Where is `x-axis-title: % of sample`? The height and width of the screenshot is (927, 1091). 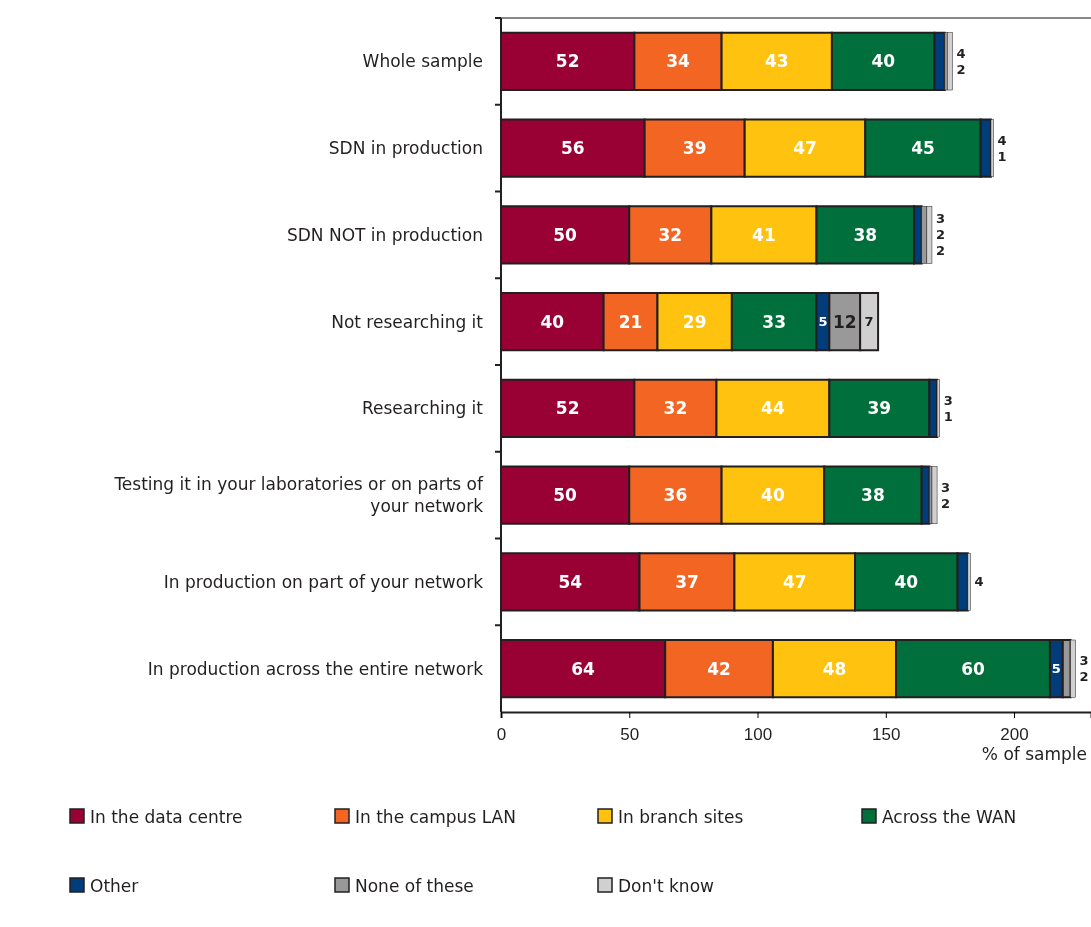
x-axis-title: % of sample is located at coordinates (1034, 754).